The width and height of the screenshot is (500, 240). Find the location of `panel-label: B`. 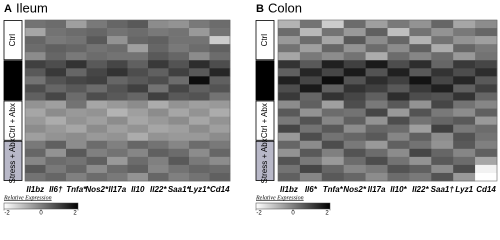

panel-label: B is located at coordinates (260, 9).